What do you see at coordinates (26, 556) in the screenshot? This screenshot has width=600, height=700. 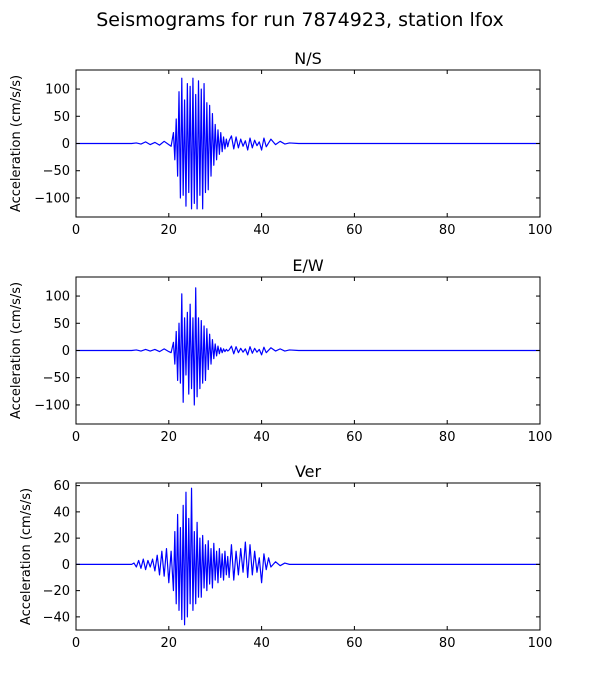 I see `y-axis-label-ver: Acceleration (cm/s/s)` at bounding box center [26, 556].